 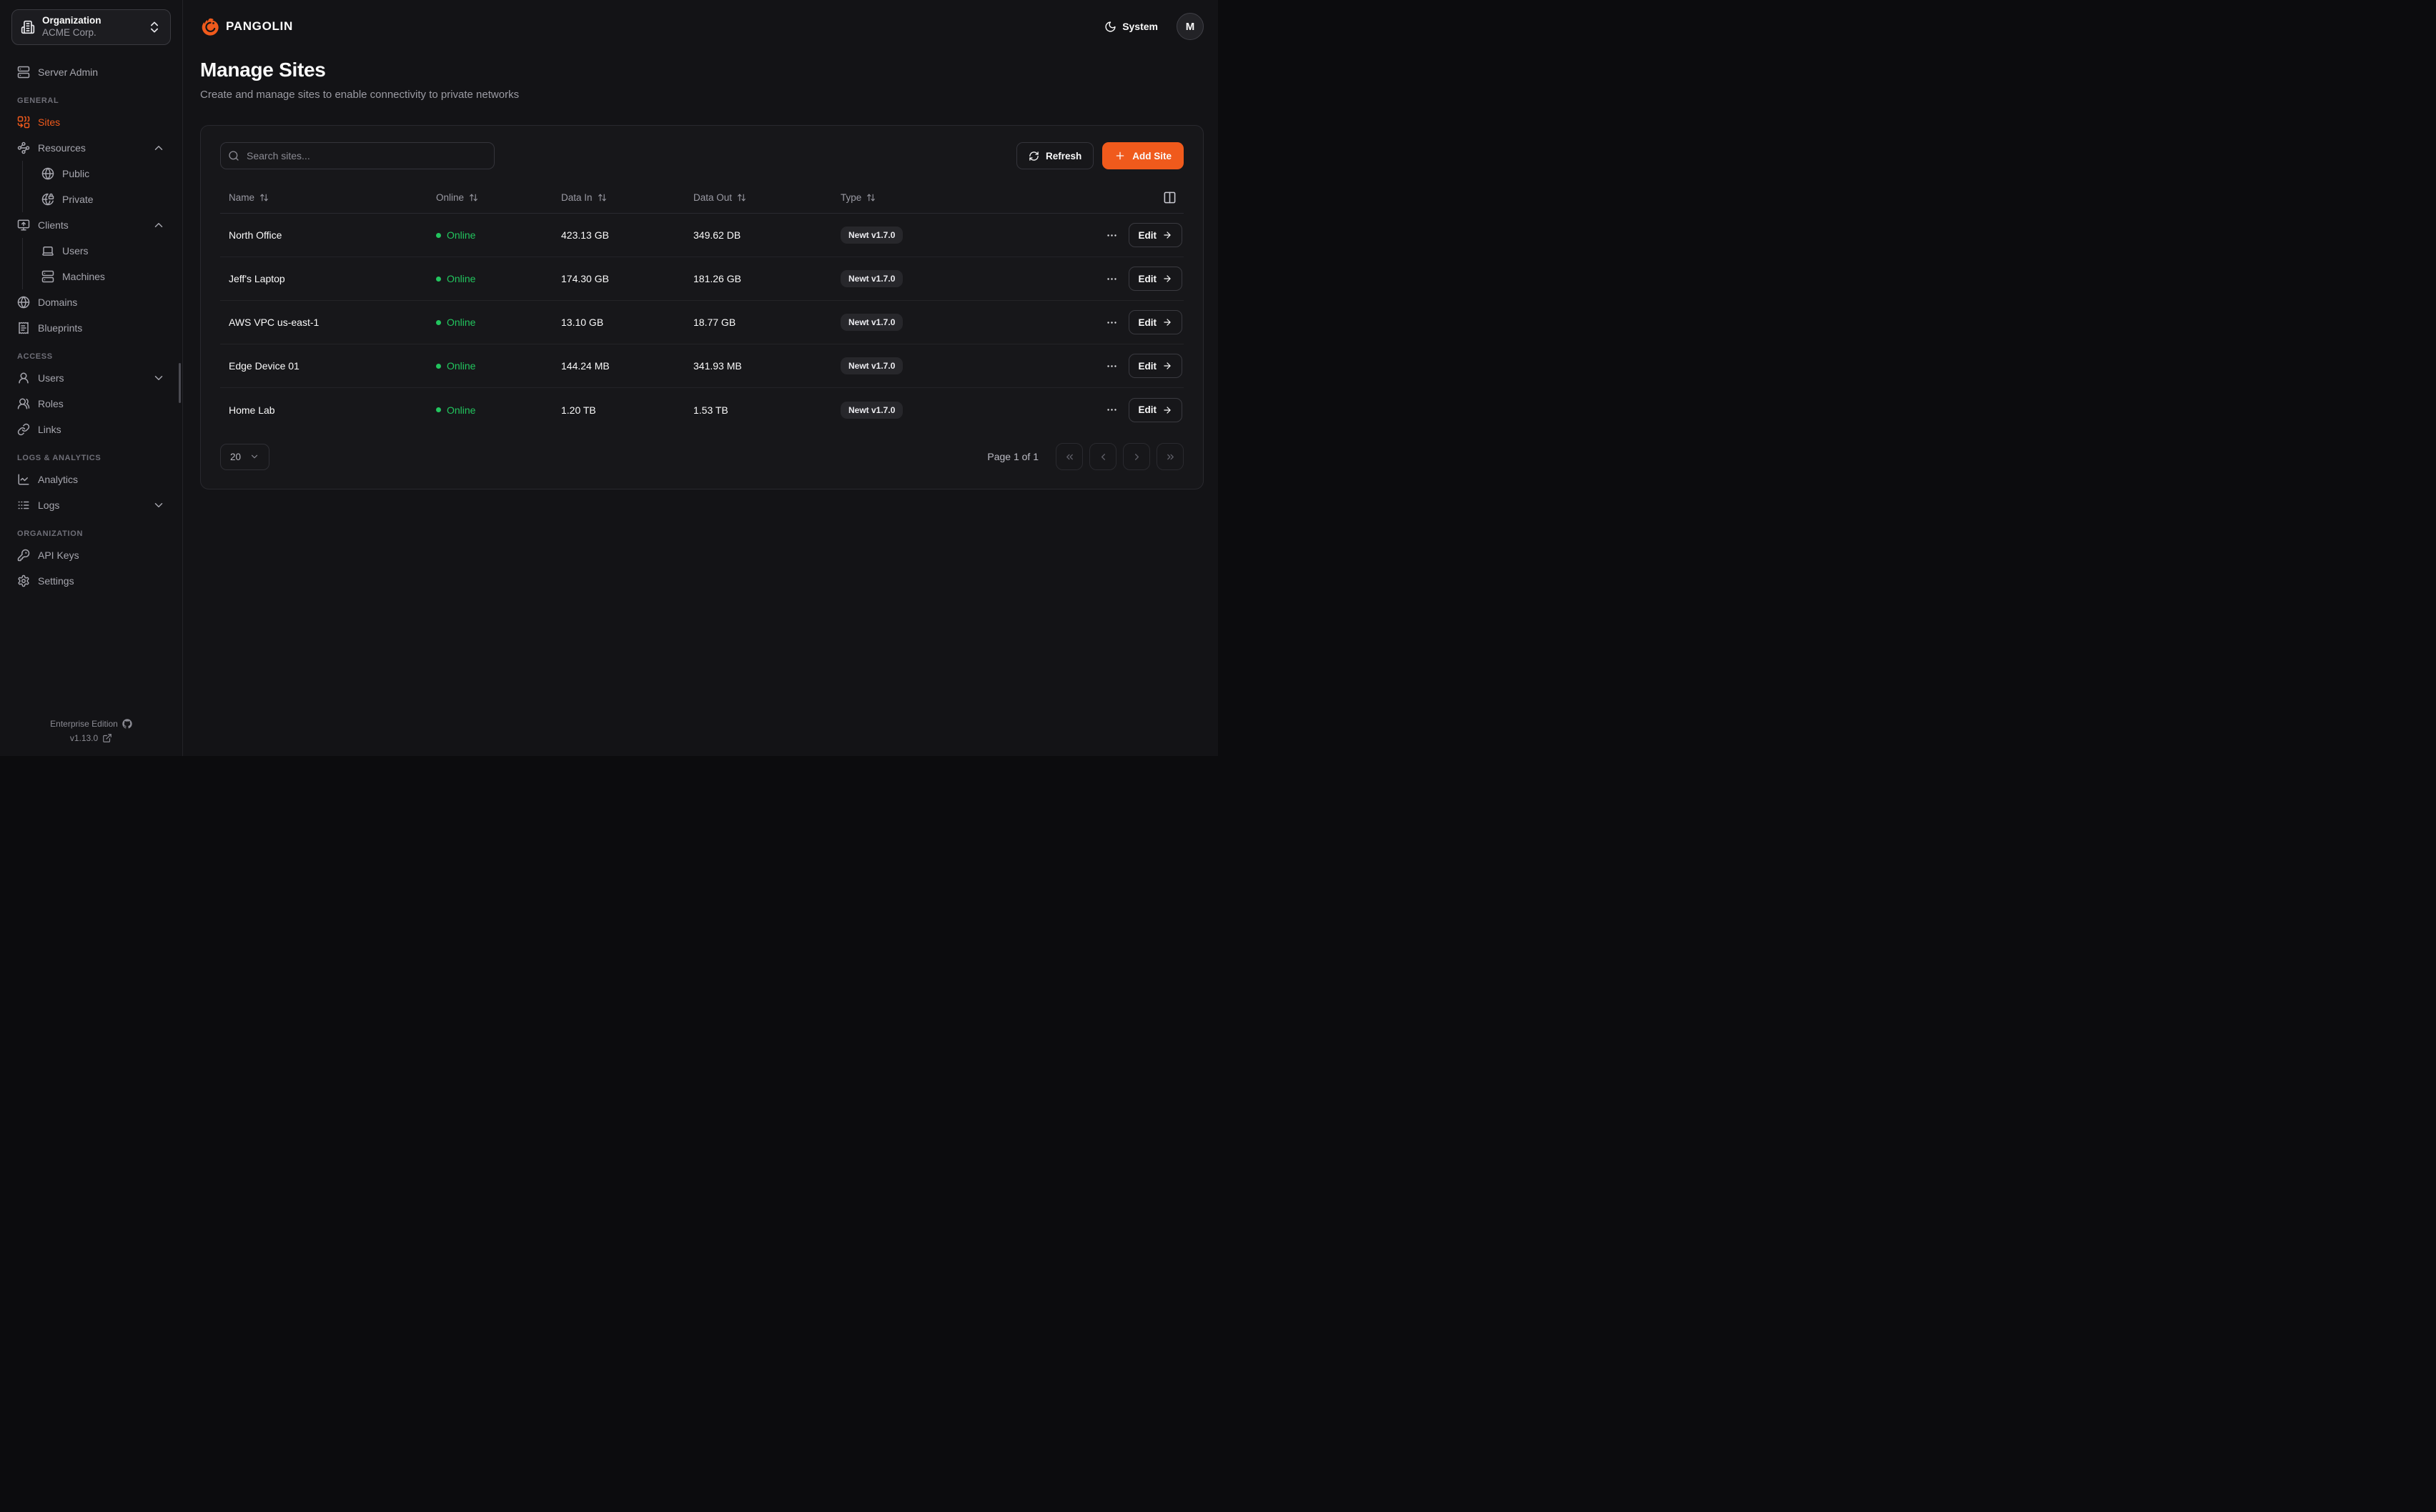 I want to click on pagination-buttons, so click(x=1120, y=457).